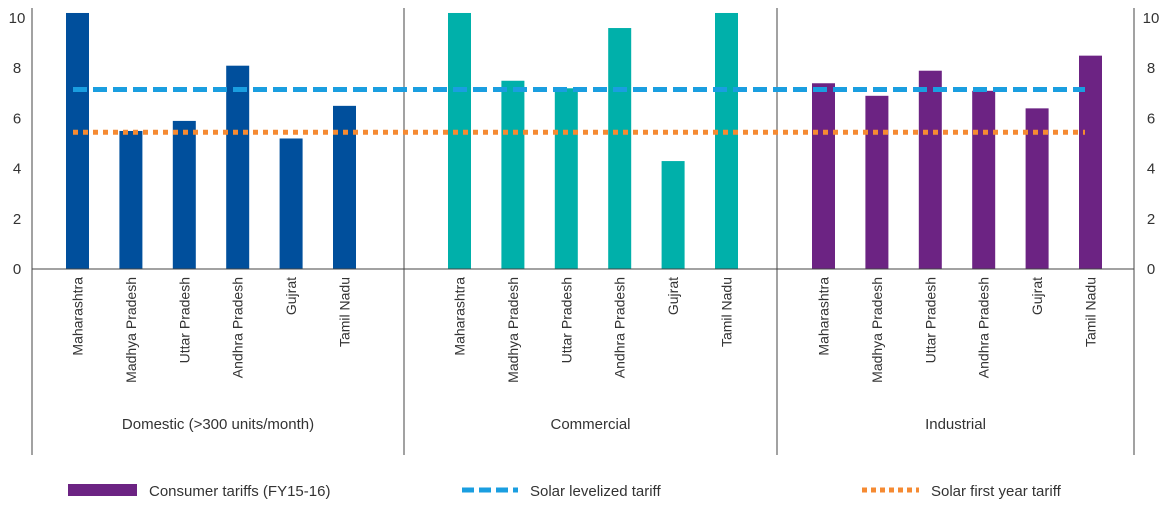 This screenshot has width=1168, height=505. Describe the element at coordinates (239, 491) in the screenshot. I see `legend-label: Consumer tariffs (FY15-16)` at that location.